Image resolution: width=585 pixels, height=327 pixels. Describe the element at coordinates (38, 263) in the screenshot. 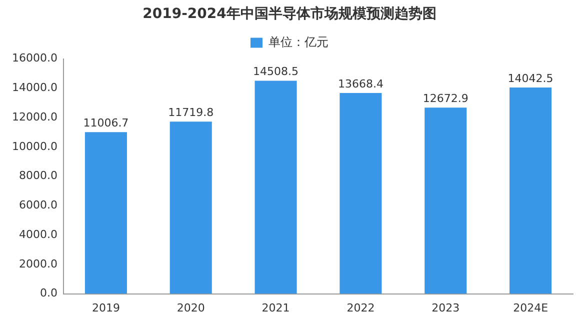

I see `y-tick-label: 2000.0` at that location.